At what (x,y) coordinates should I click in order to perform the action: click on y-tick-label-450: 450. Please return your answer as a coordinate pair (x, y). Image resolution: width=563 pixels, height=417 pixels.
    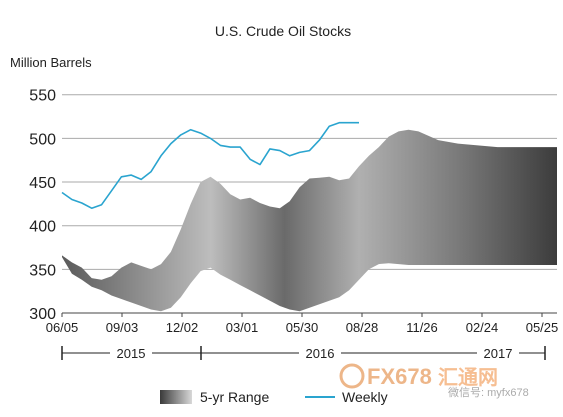
    Looking at the image, I should click on (42, 183).